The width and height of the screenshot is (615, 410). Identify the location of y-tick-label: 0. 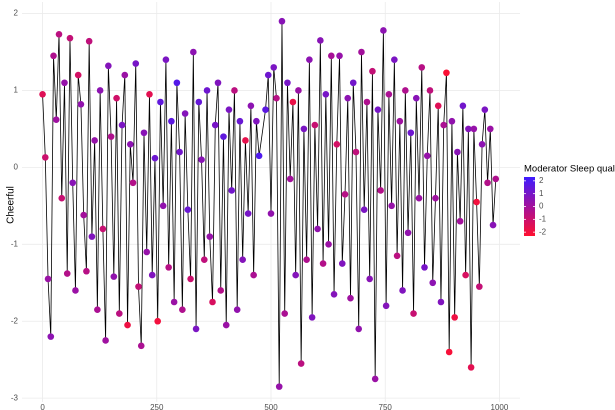
(16, 166).